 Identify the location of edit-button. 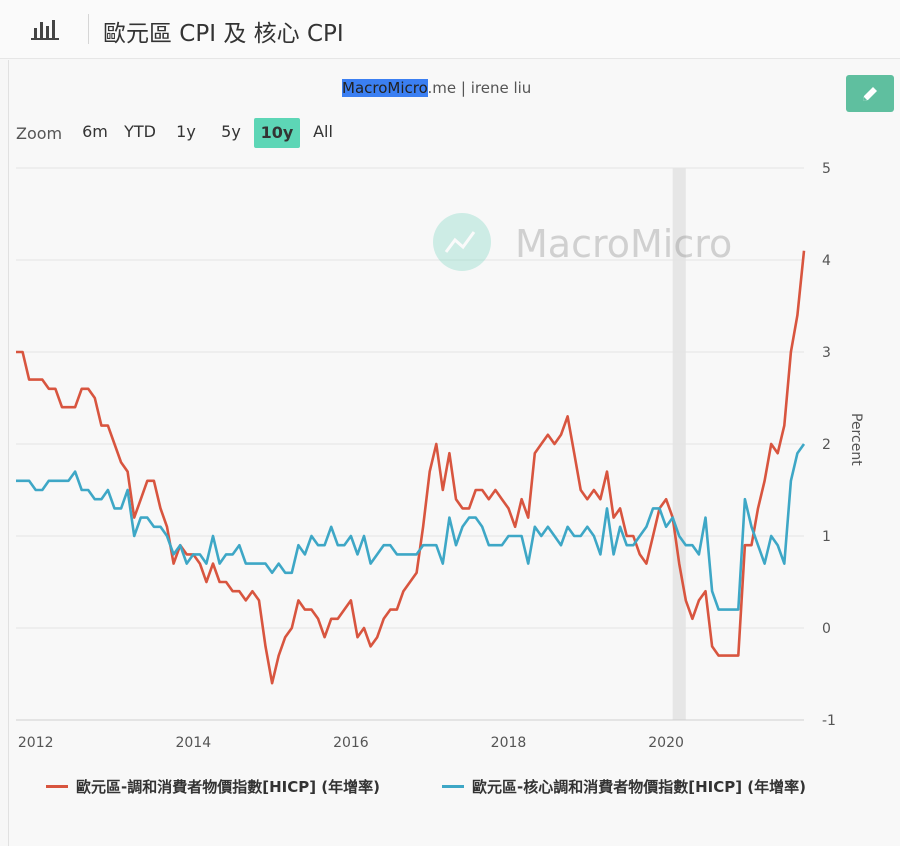
(870, 93).